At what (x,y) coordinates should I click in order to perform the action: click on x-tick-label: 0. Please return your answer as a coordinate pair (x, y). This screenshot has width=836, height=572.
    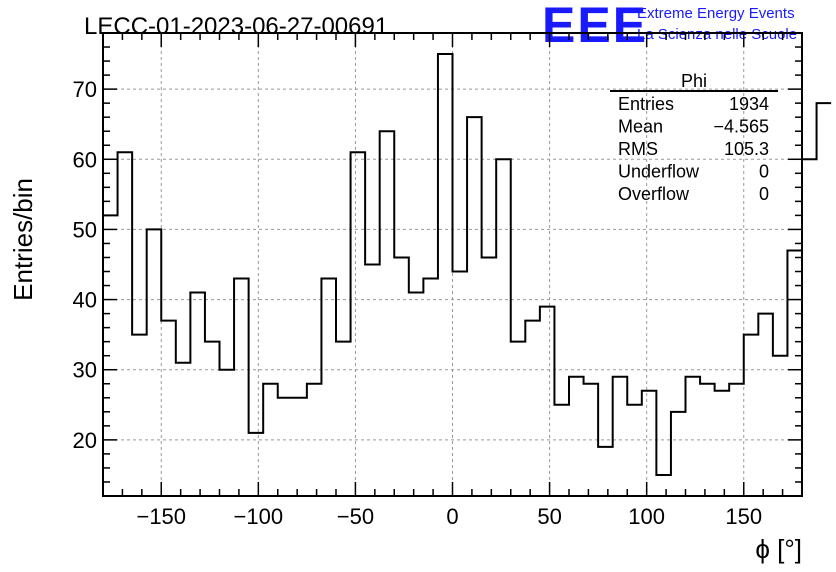
    Looking at the image, I should click on (452, 516).